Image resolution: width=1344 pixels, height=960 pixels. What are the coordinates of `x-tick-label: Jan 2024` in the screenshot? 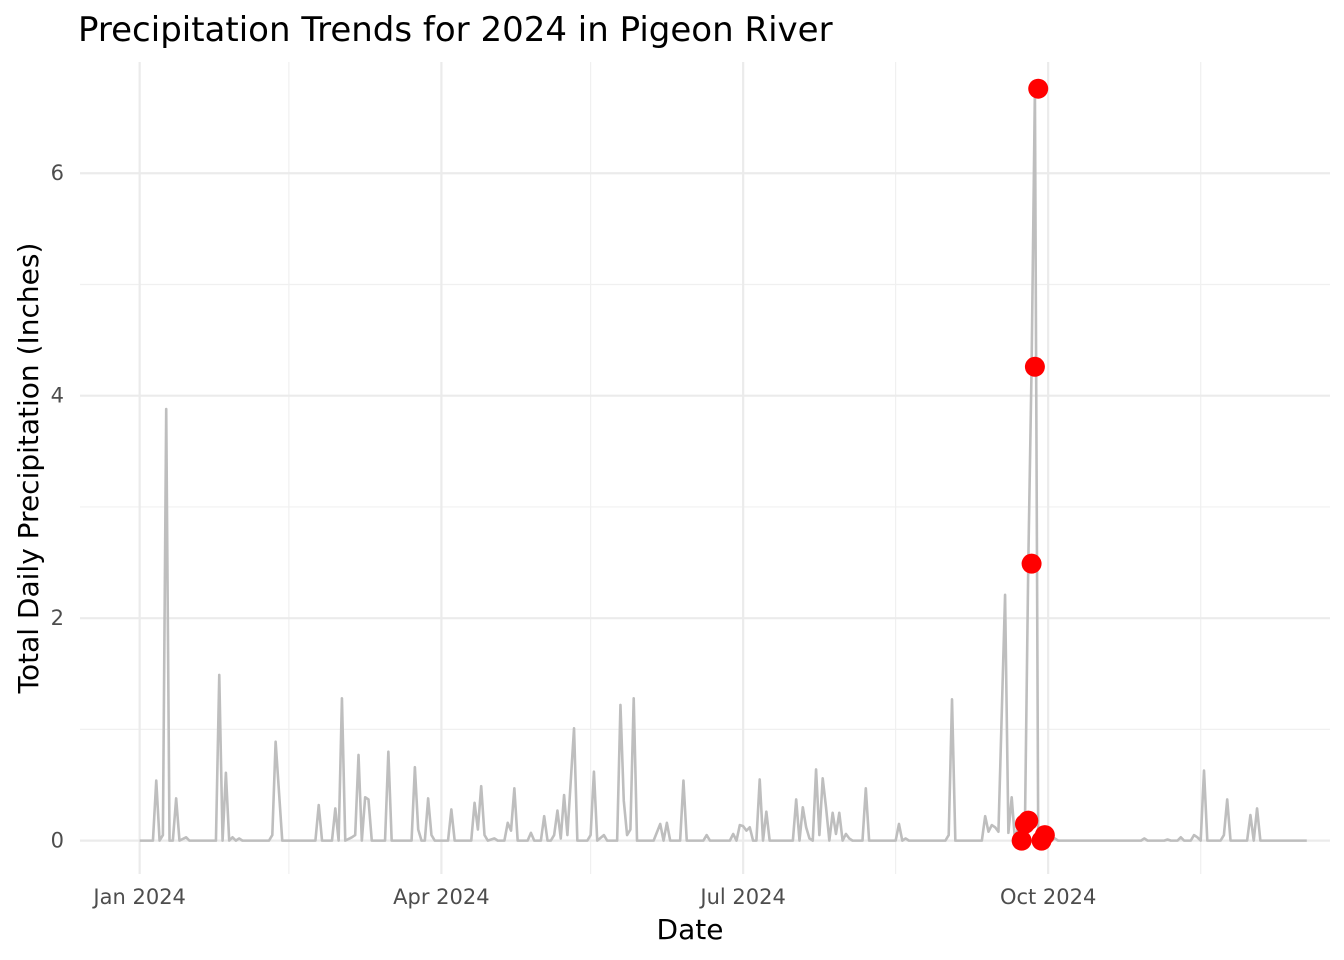 It's located at (138, 897).